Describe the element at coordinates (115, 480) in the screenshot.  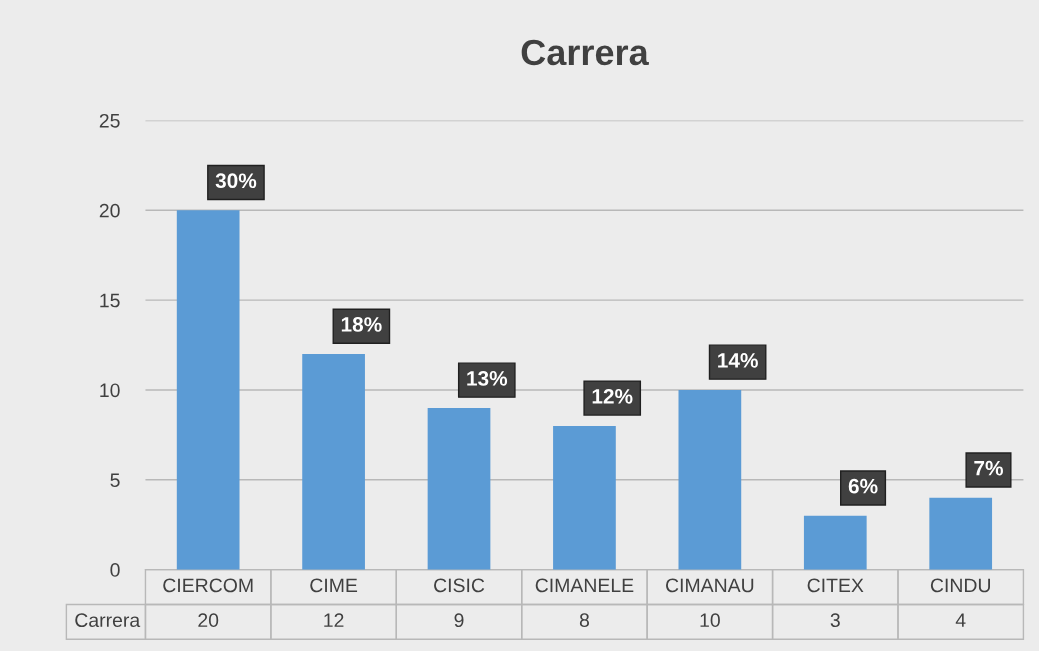
I see `y-tick-label: 5` at that location.